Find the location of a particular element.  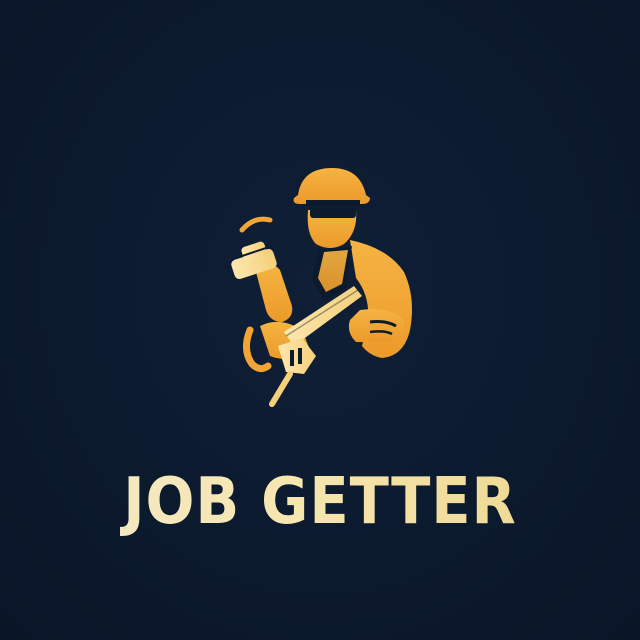

brand-wordmark: JOB GETTER is located at coordinates (320, 502).